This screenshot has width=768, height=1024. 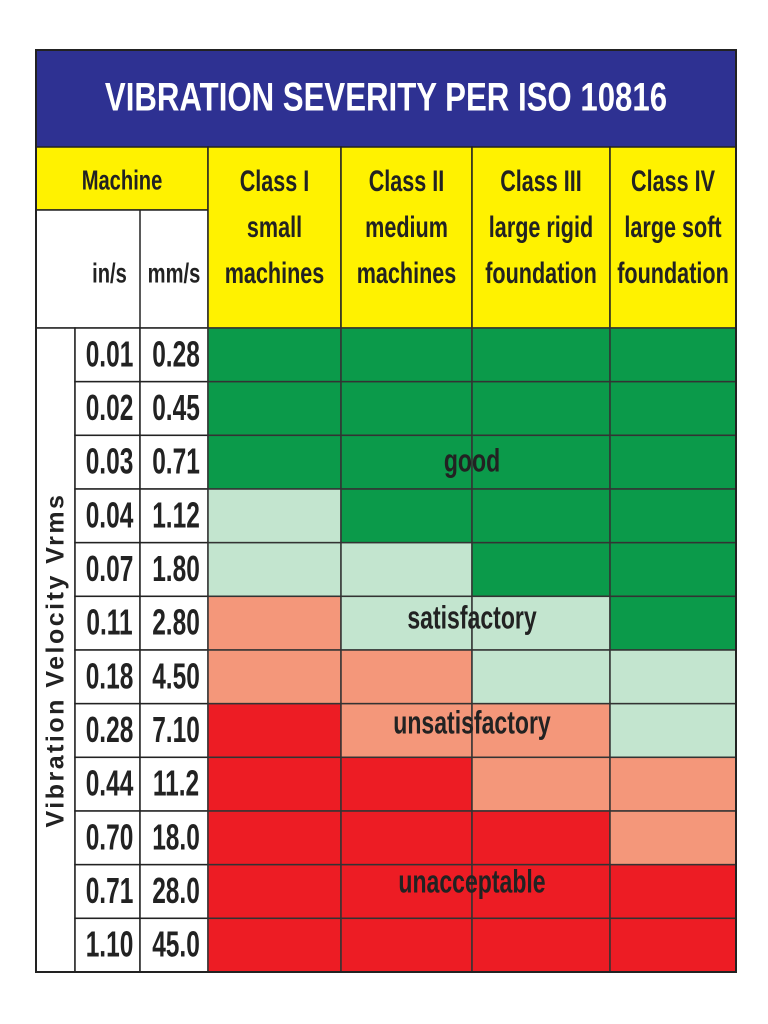 I want to click on mm-value: 2.80, so click(x=176, y=622).